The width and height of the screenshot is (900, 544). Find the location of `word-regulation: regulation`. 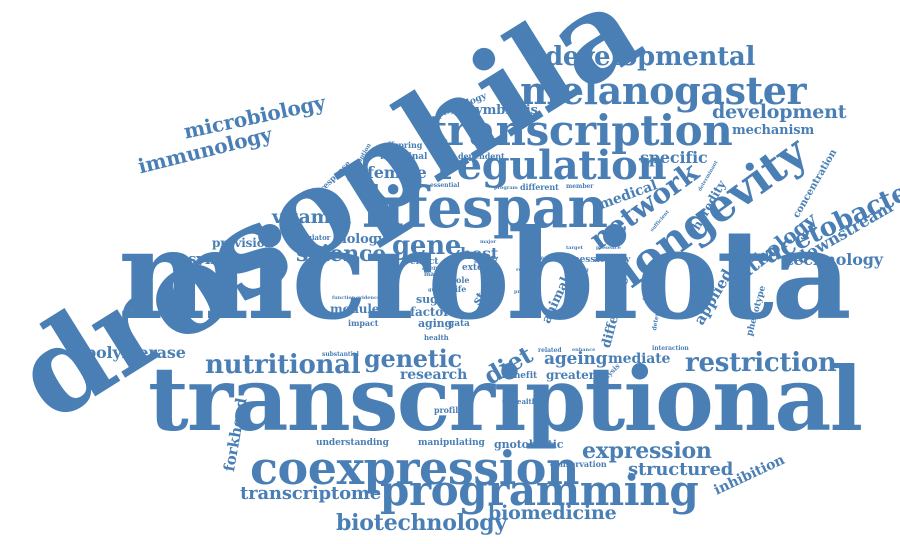

word-regulation: regulation is located at coordinates (551, 165).